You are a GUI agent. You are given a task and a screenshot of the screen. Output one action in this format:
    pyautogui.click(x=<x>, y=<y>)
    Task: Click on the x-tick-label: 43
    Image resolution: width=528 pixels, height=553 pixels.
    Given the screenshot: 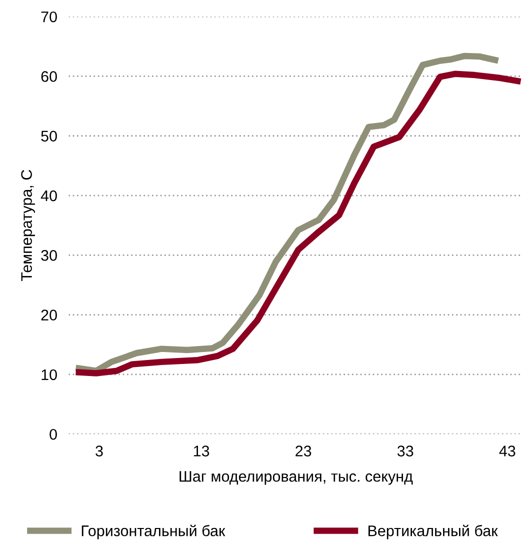 What is the action you would take?
    pyautogui.click(x=507, y=451)
    